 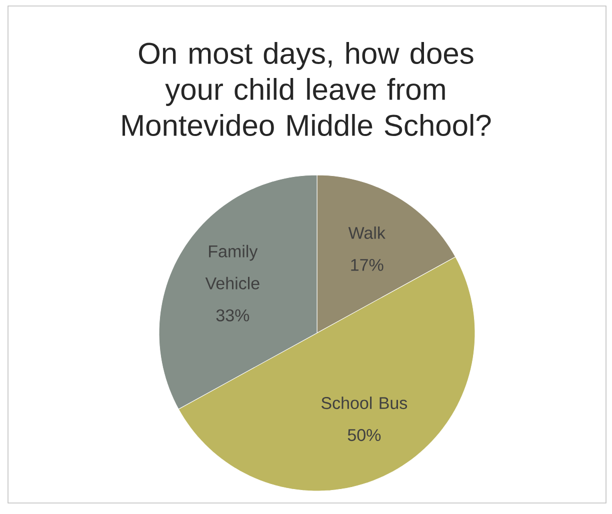 What do you see at coordinates (306, 89) in the screenshot?
I see `chart-title: On most days, how does your child leave from Montevideo Middle School?` at bounding box center [306, 89].